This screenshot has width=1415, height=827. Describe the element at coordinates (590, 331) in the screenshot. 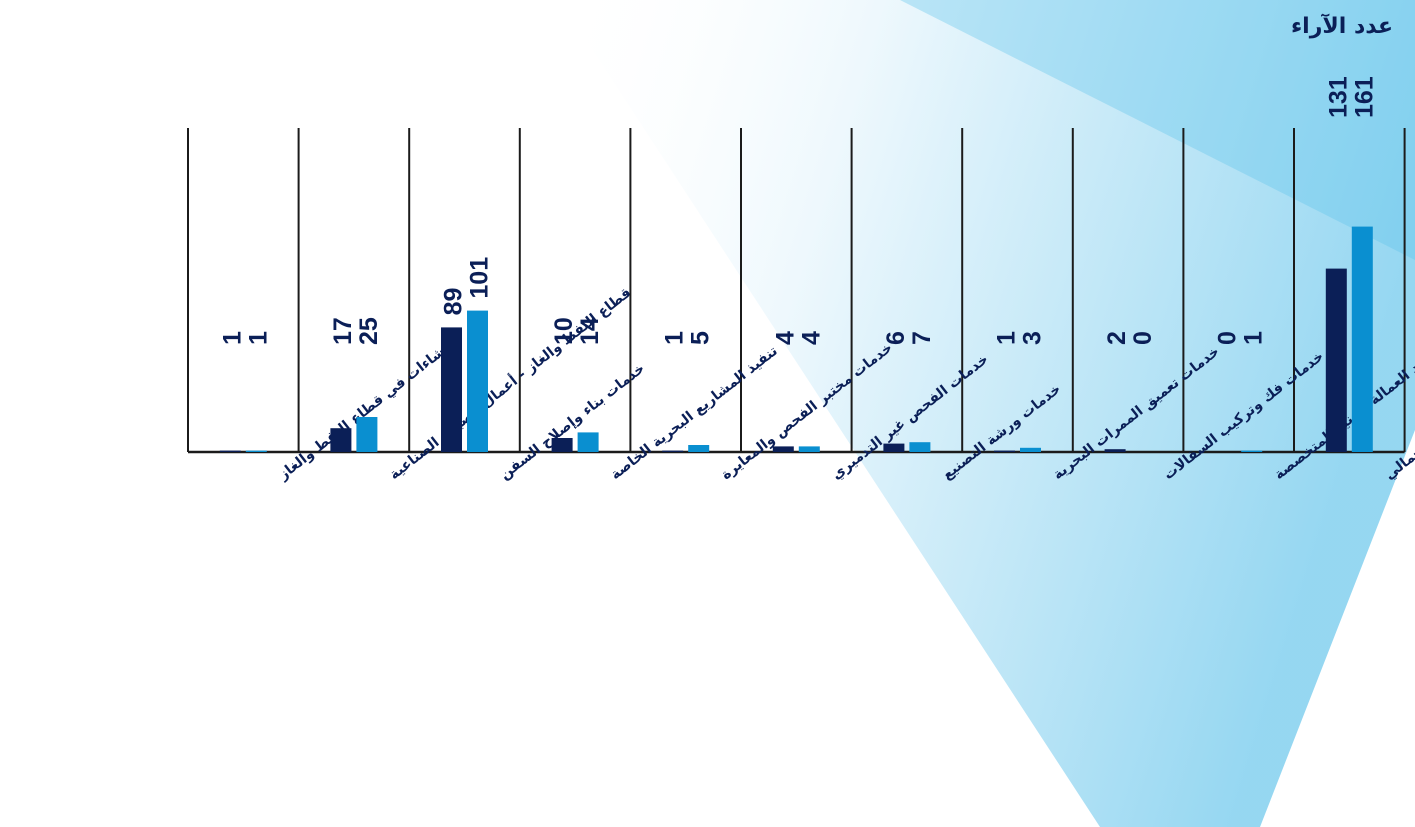

I see `data-label: 14` at that location.